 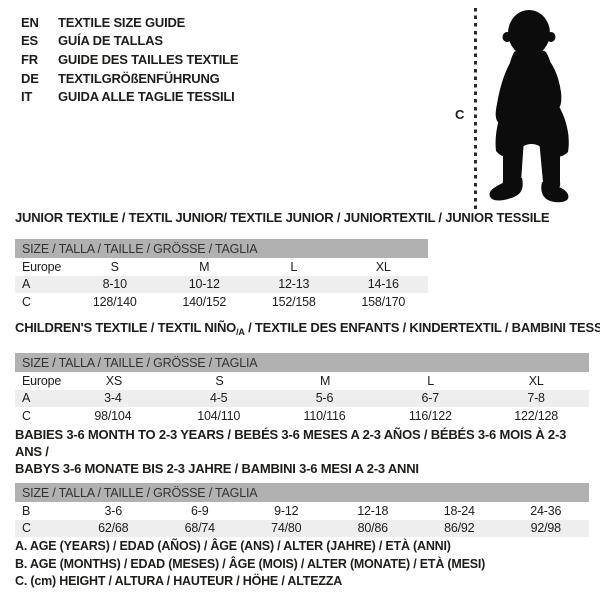 I want to click on age-cell: 5-6, so click(x=324, y=398).